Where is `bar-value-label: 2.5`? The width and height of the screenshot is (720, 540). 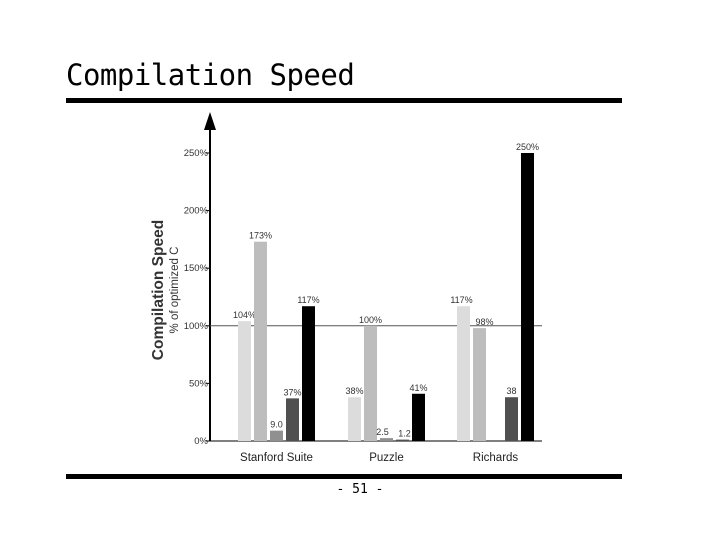
bar-value-label: 2.5 is located at coordinates (382, 432).